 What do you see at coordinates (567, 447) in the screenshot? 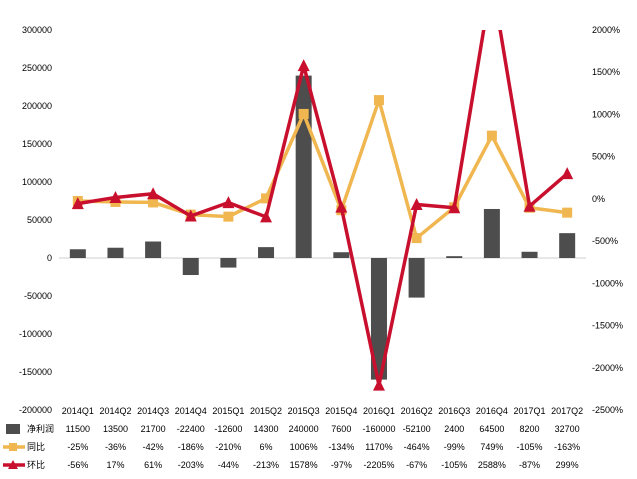
I see `data-label: -163%` at bounding box center [567, 447].